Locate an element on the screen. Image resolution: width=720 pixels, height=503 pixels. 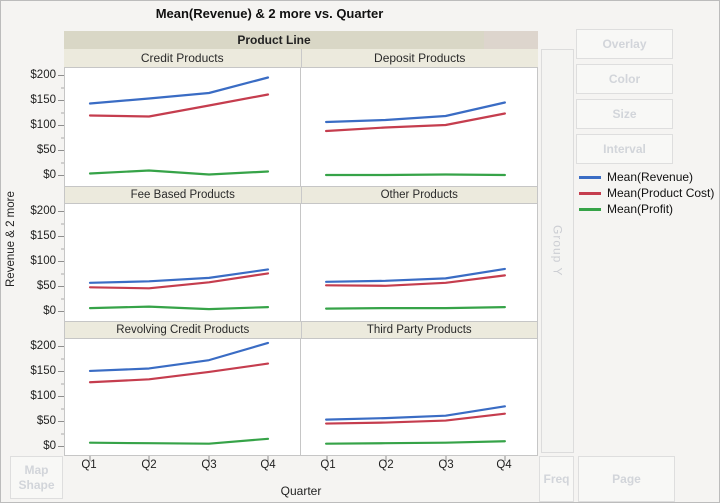
overlay-drop-zone: Overlay is located at coordinates (624, 44).